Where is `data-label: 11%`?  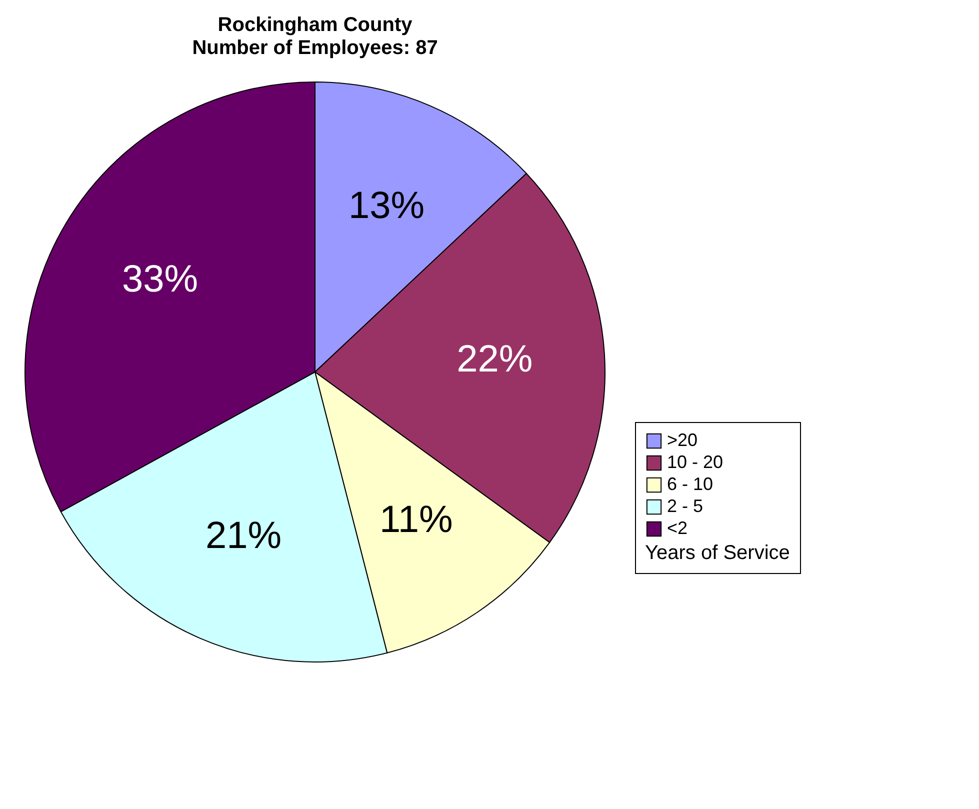
data-label: 11% is located at coordinates (416, 519).